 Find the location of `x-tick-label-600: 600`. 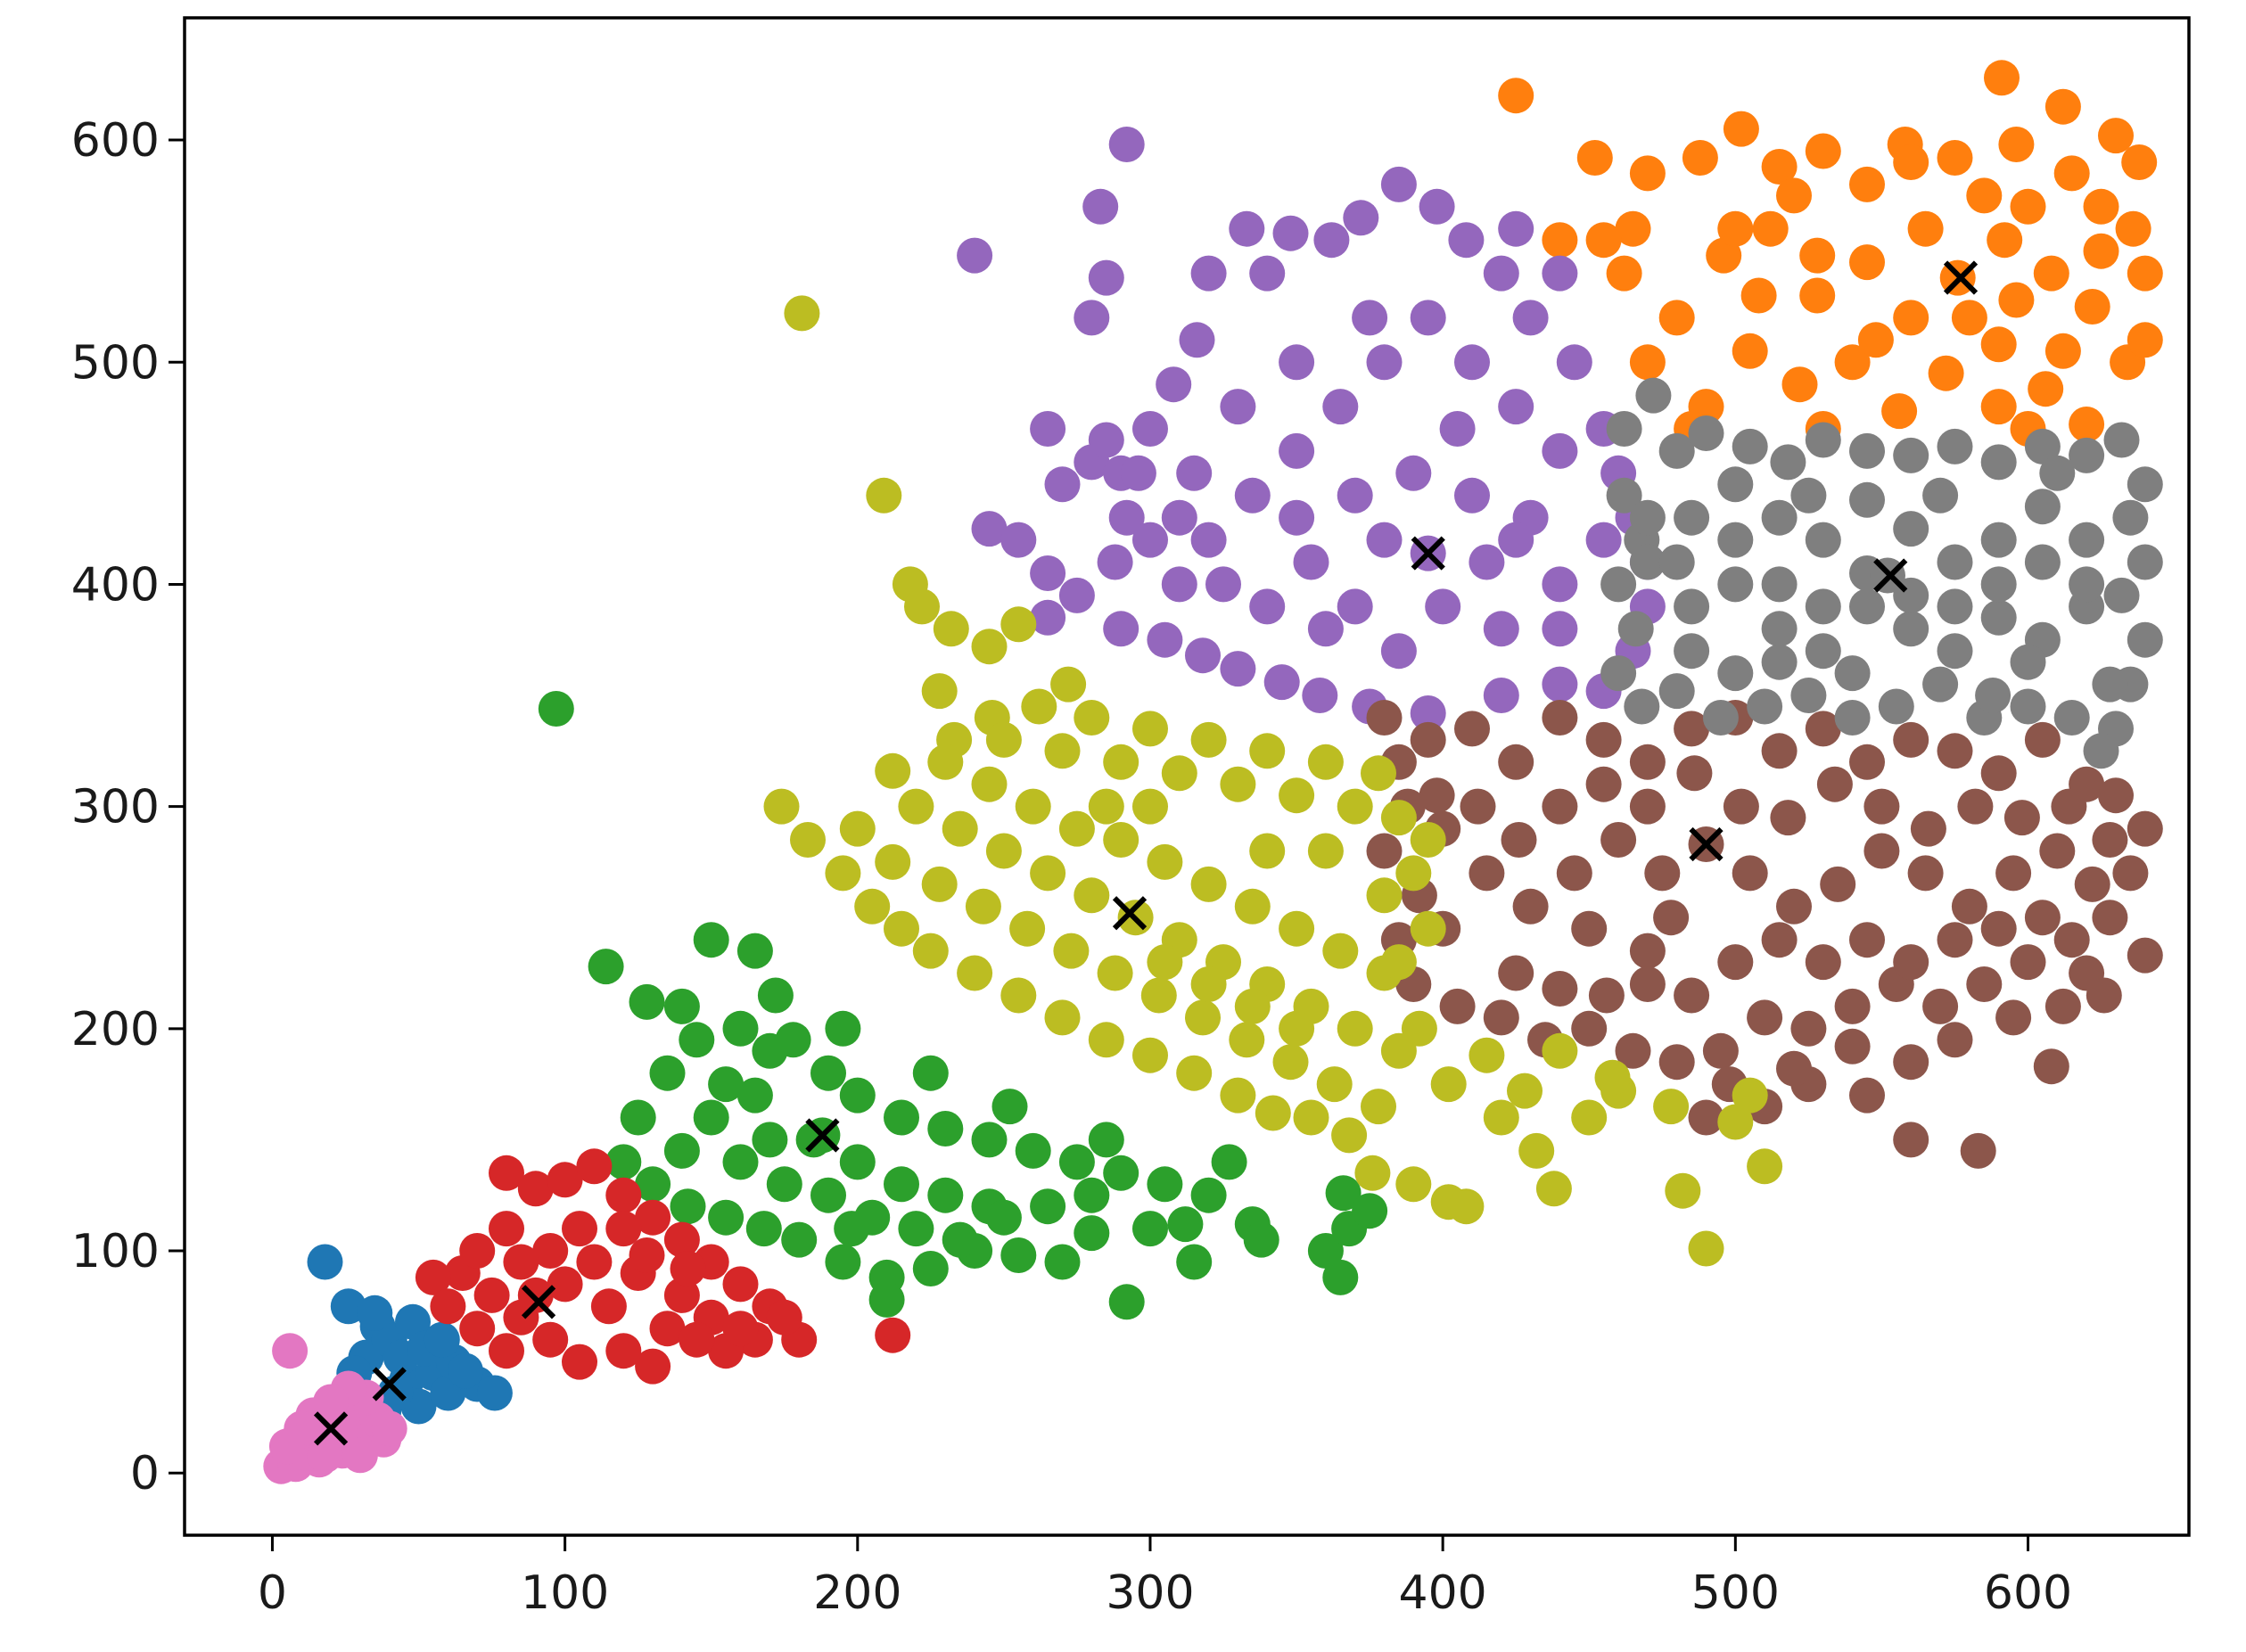

x-tick-label-600: 600 is located at coordinates (2028, 1593).